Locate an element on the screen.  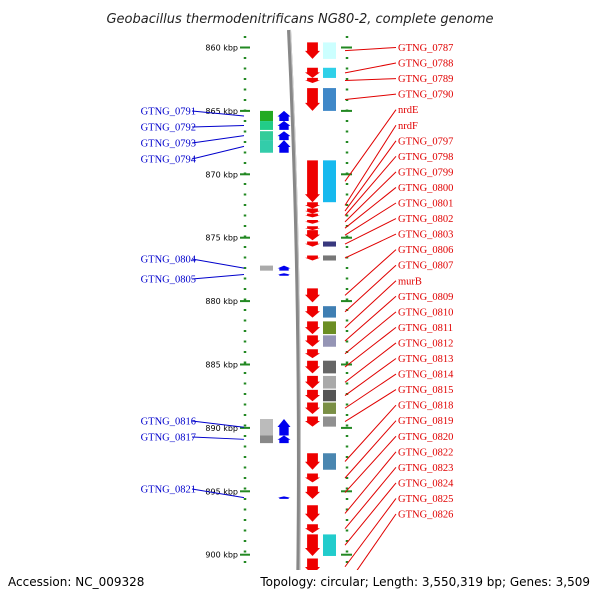
gene-label: GTNG_0807 is located at coordinates (425, 266).